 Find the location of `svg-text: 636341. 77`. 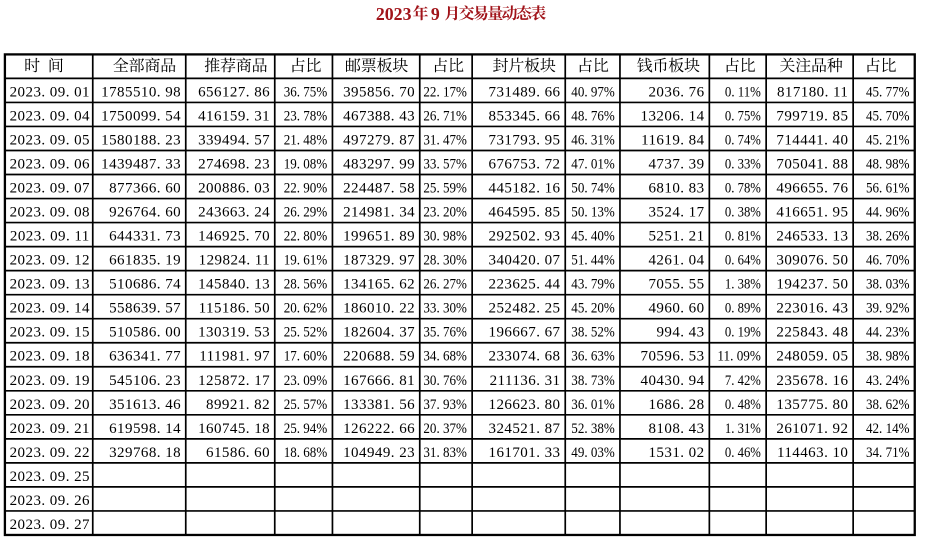

svg-text: 636341. 77 is located at coordinates (145, 357).